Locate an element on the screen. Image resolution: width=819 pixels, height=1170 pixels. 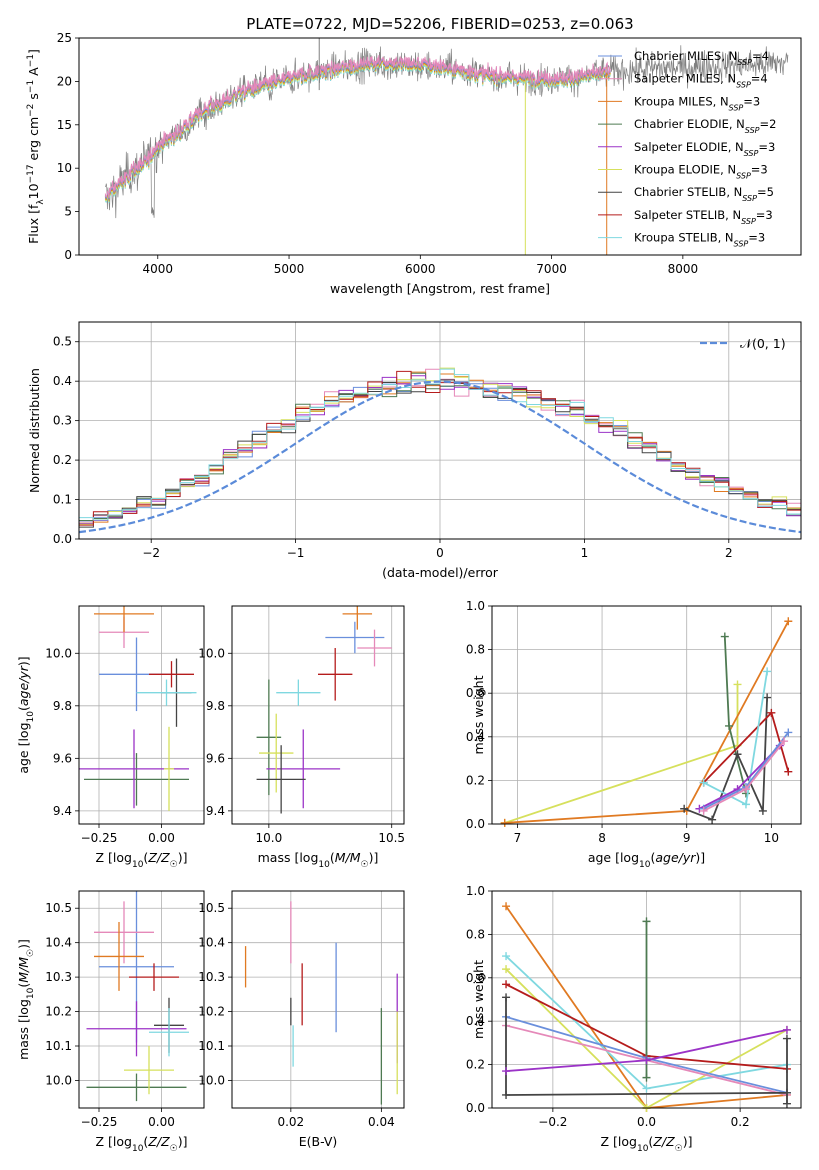
y-axis-label: age [log10(age/yr)] is located at coordinates (26, 714).